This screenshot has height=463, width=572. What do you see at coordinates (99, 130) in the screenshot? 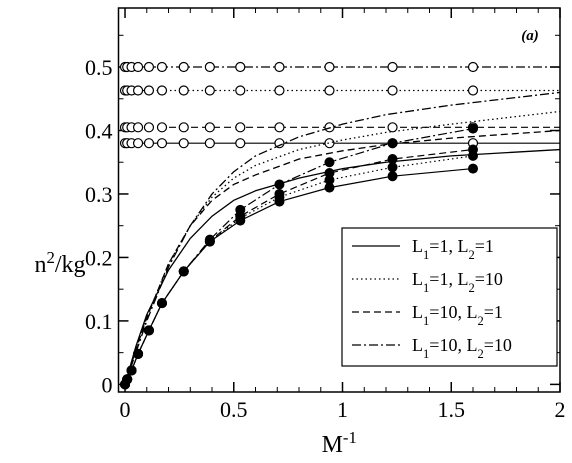
I see `y-tick-label: 0.4` at bounding box center [99, 130].